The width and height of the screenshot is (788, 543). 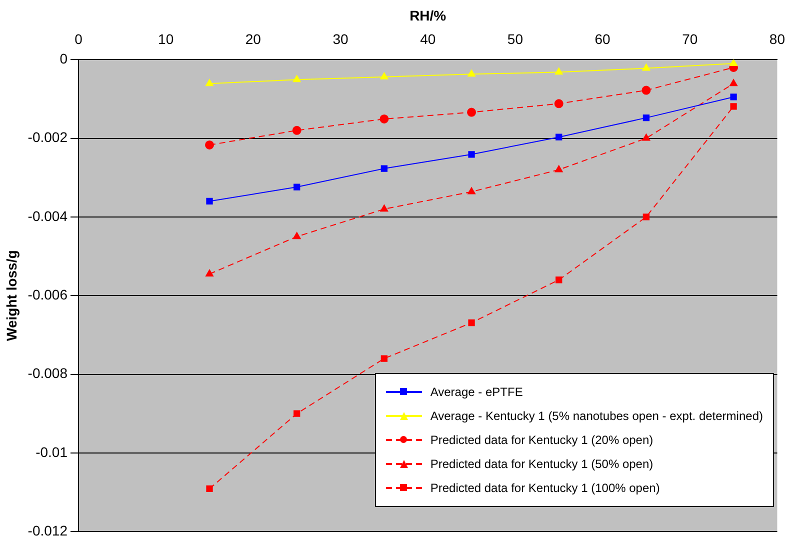 What do you see at coordinates (166, 39) in the screenshot?
I see `x-tick-label: 10` at bounding box center [166, 39].